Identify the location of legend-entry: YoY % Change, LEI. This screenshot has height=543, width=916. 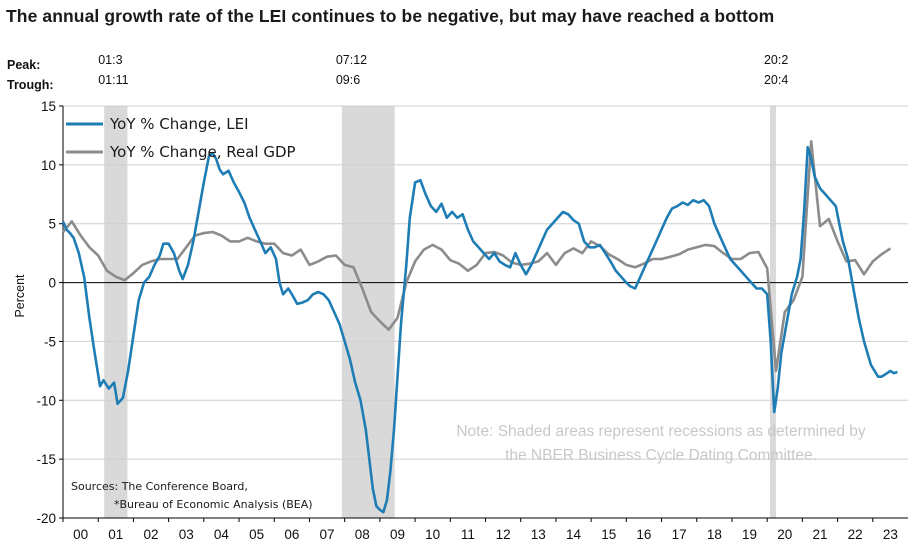
(179, 124).